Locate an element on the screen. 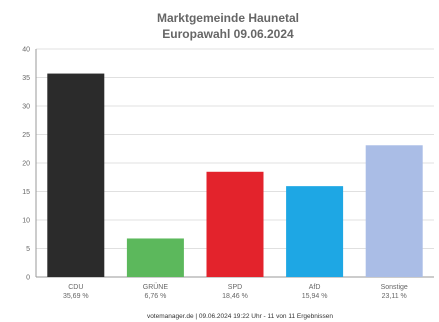 This screenshot has width=439, height=322. y-tick-label: 20 is located at coordinates (26, 164).